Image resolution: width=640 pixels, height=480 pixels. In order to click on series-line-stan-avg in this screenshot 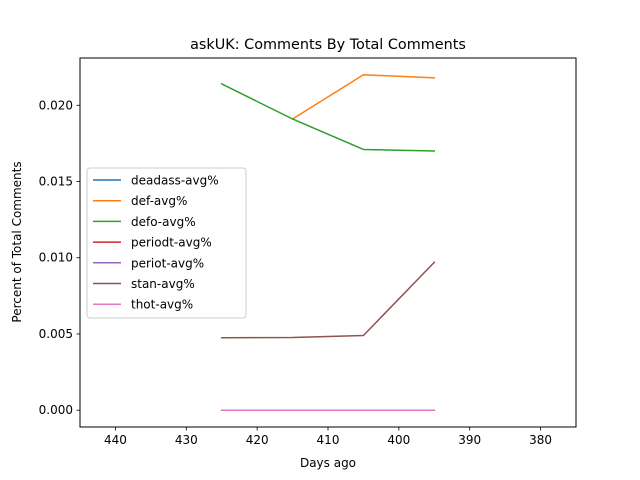, I will do `click(328, 300)`.